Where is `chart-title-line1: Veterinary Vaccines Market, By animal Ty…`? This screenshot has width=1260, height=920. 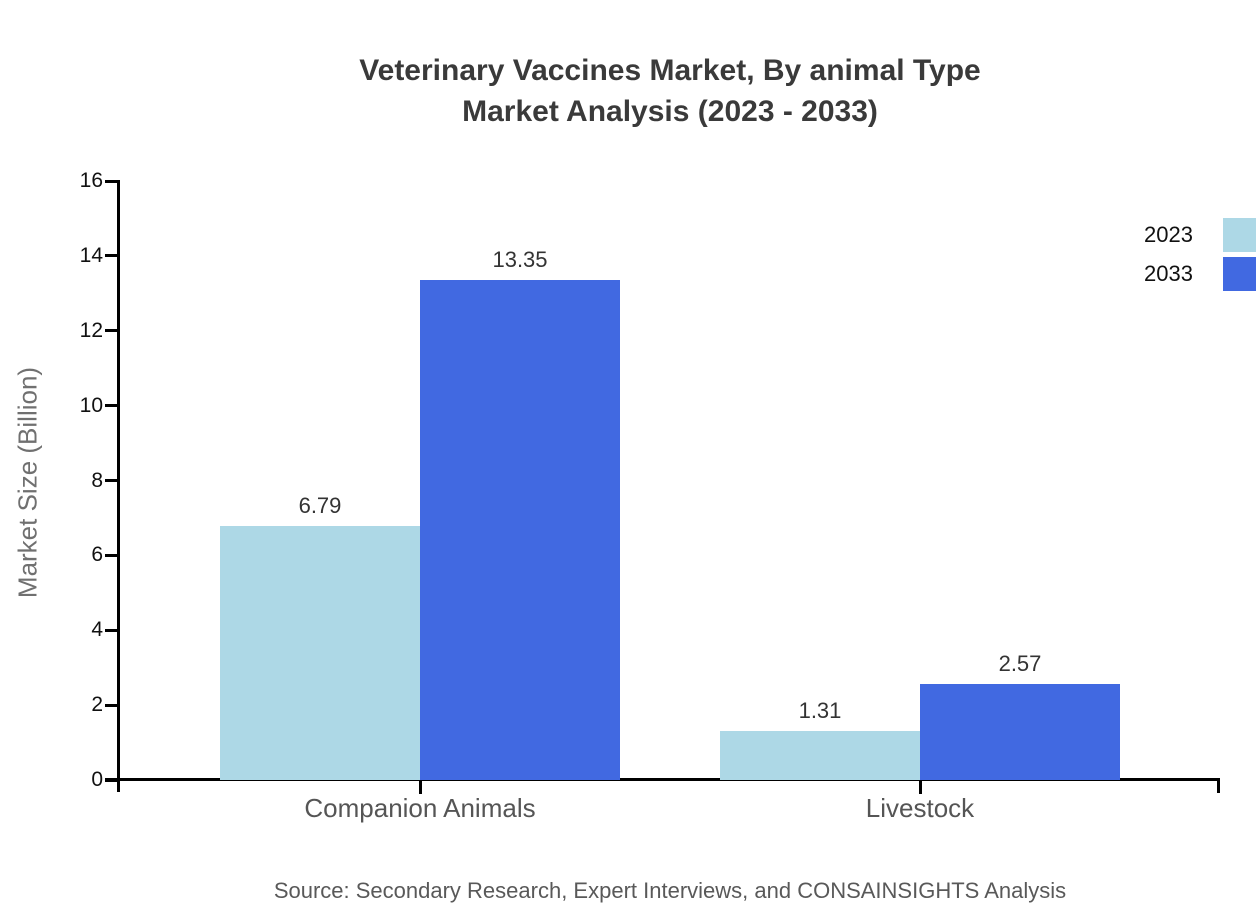
chart-title-line1: Veterinary Vaccines Market, By animal Ty… is located at coordinates (670, 70).